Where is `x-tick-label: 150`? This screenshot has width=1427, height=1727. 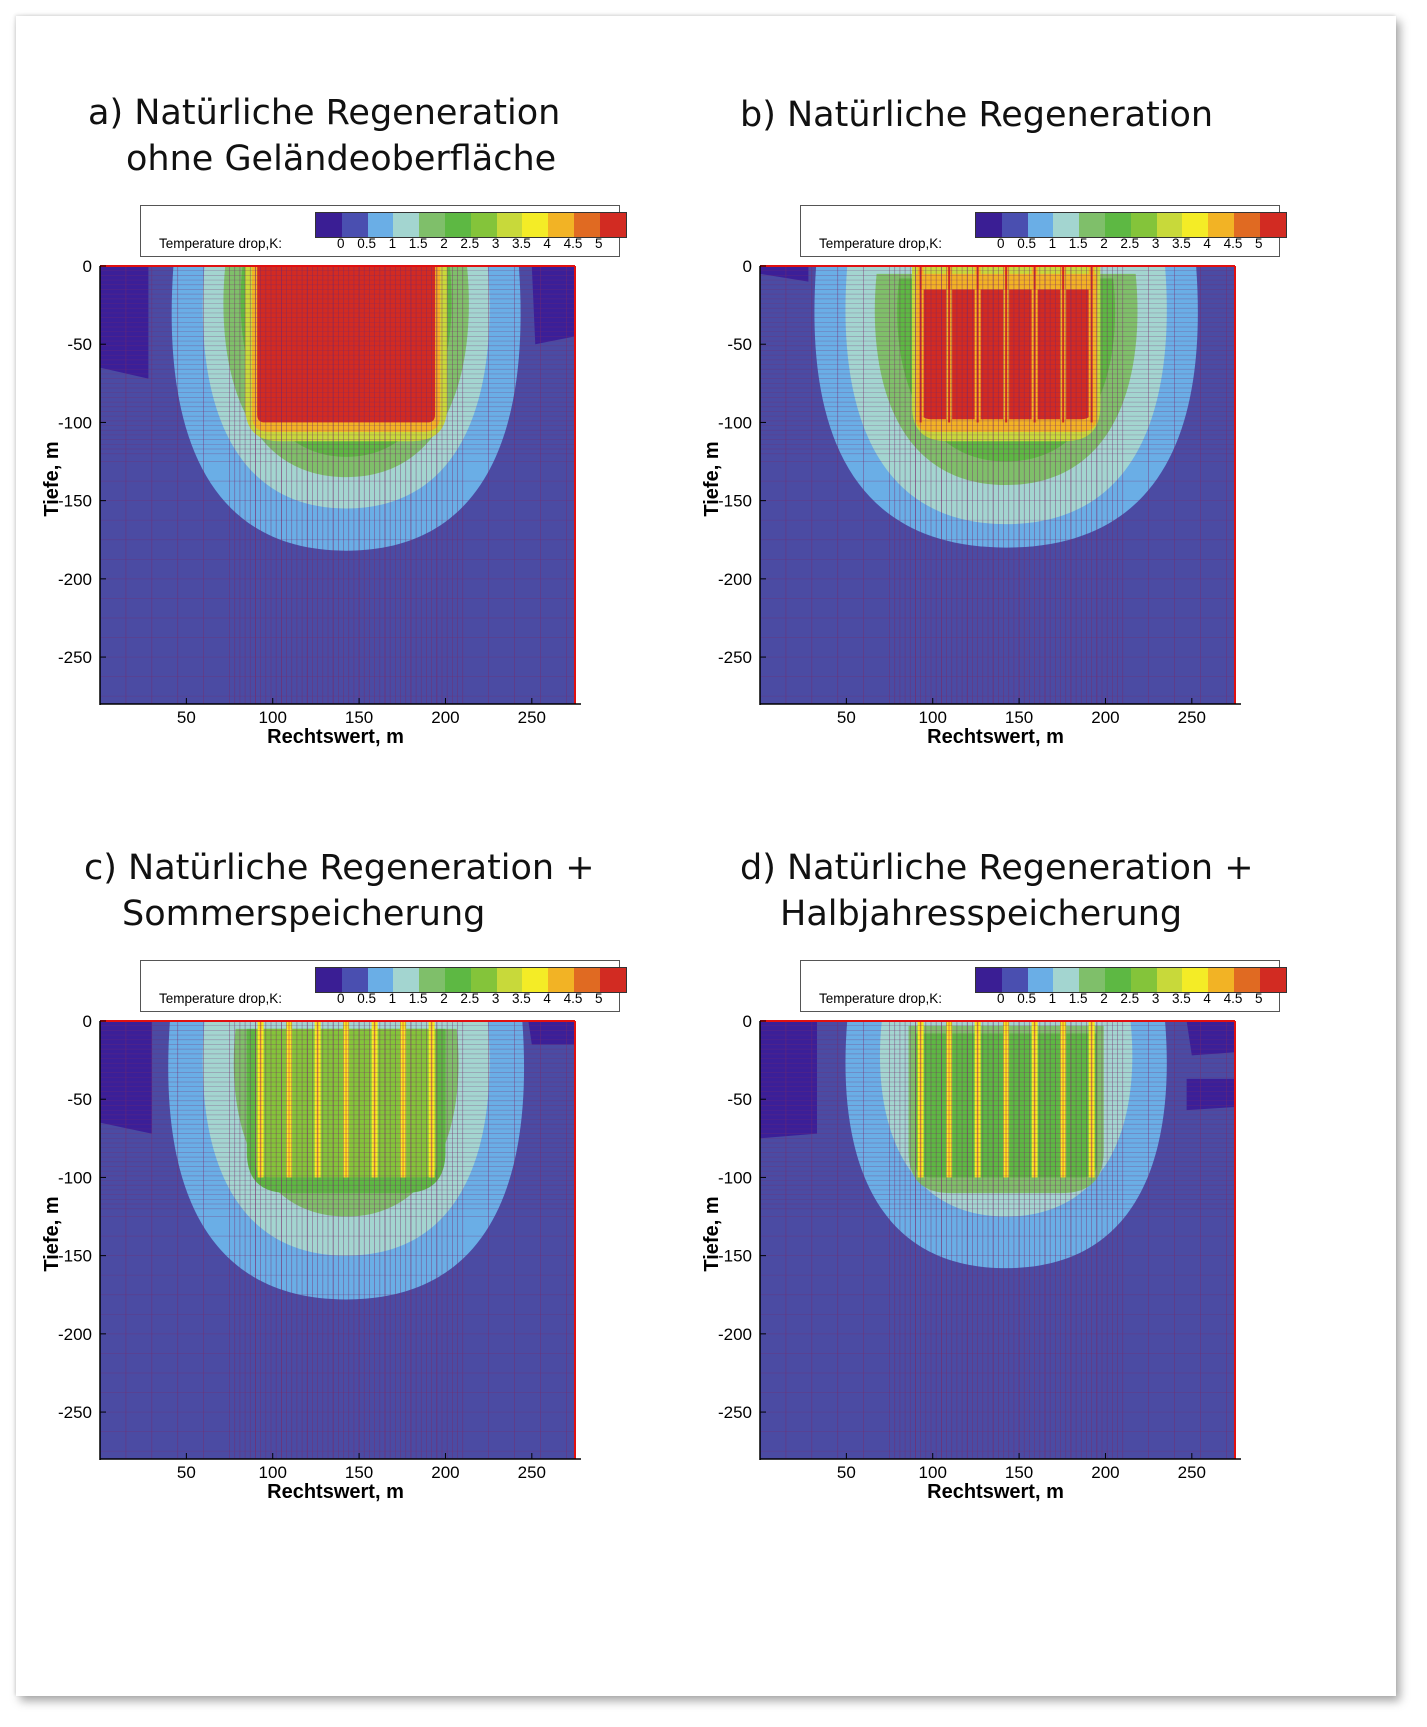
x-tick-label: 150 is located at coordinates (1019, 717).